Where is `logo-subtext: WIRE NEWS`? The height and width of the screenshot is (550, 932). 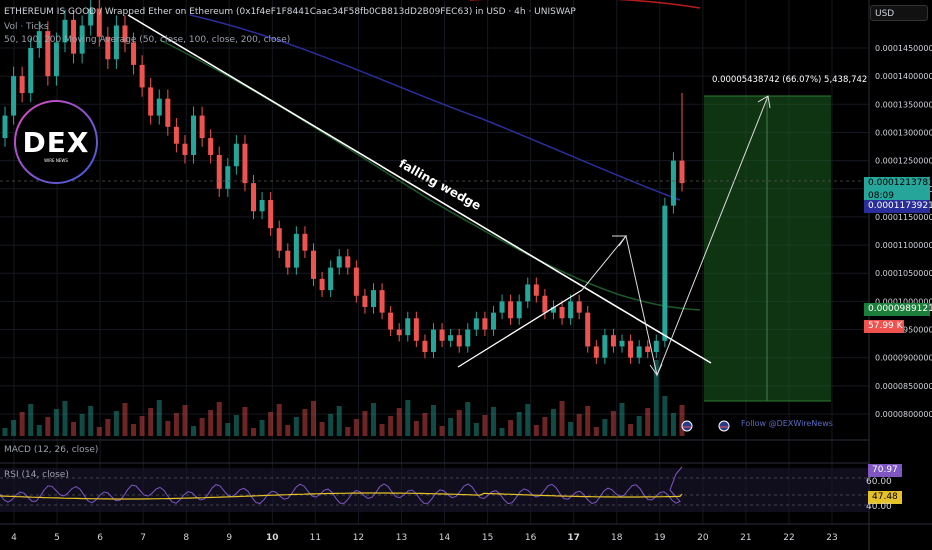
logo-subtext: WIRE NEWS is located at coordinates (56, 160).